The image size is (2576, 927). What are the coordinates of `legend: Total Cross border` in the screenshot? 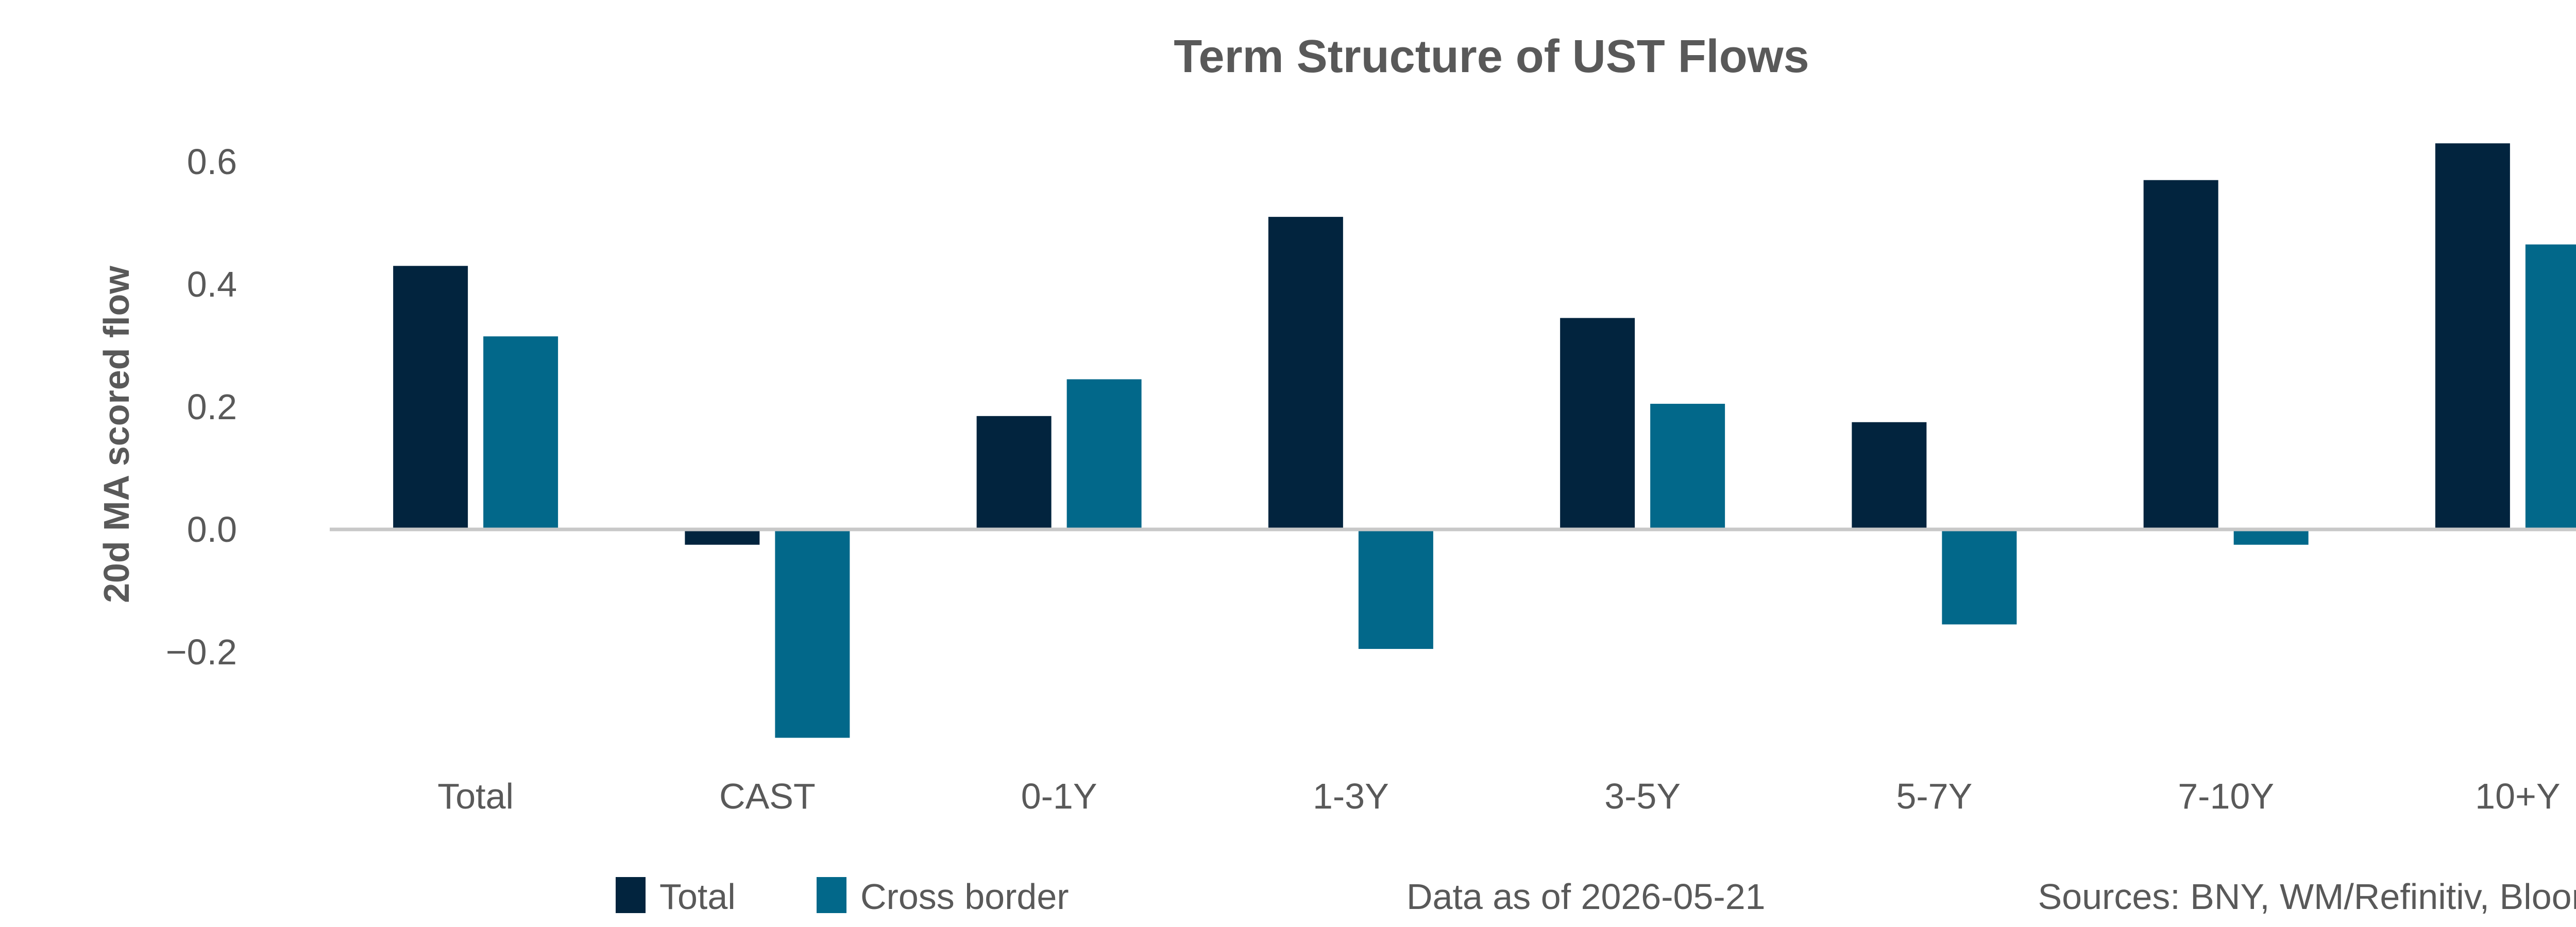 It's located at (842, 897).